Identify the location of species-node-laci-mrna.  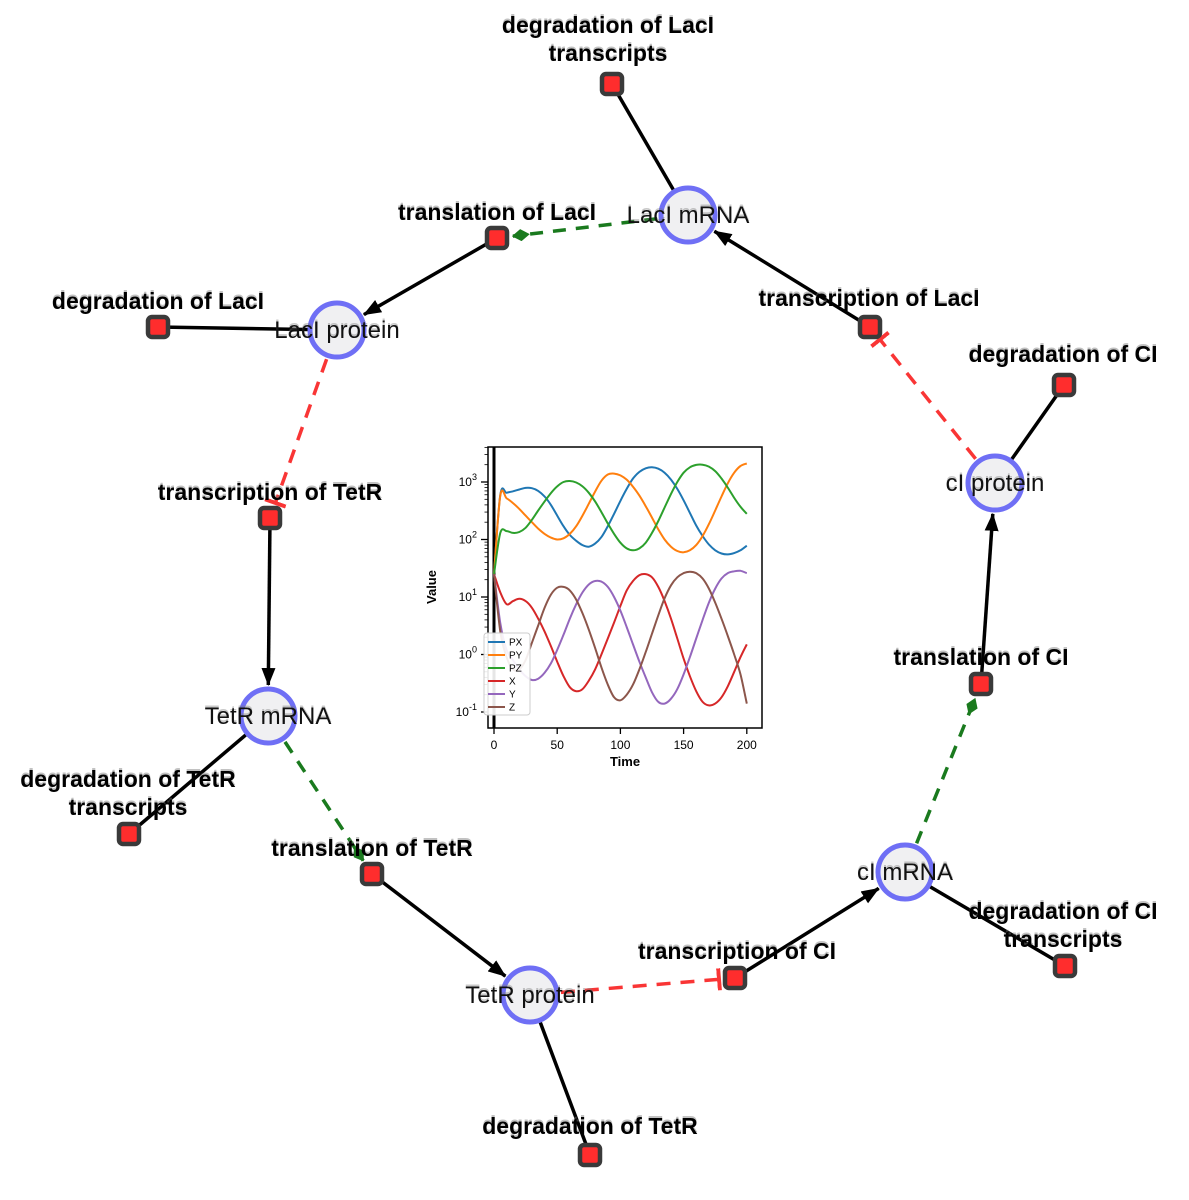
(688, 215).